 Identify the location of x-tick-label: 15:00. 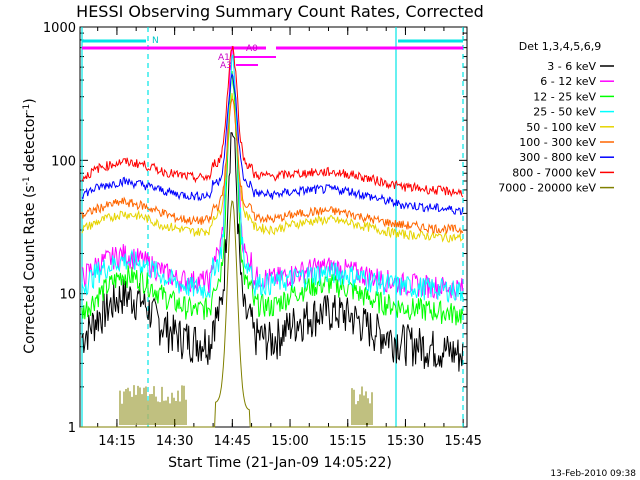
(289, 441).